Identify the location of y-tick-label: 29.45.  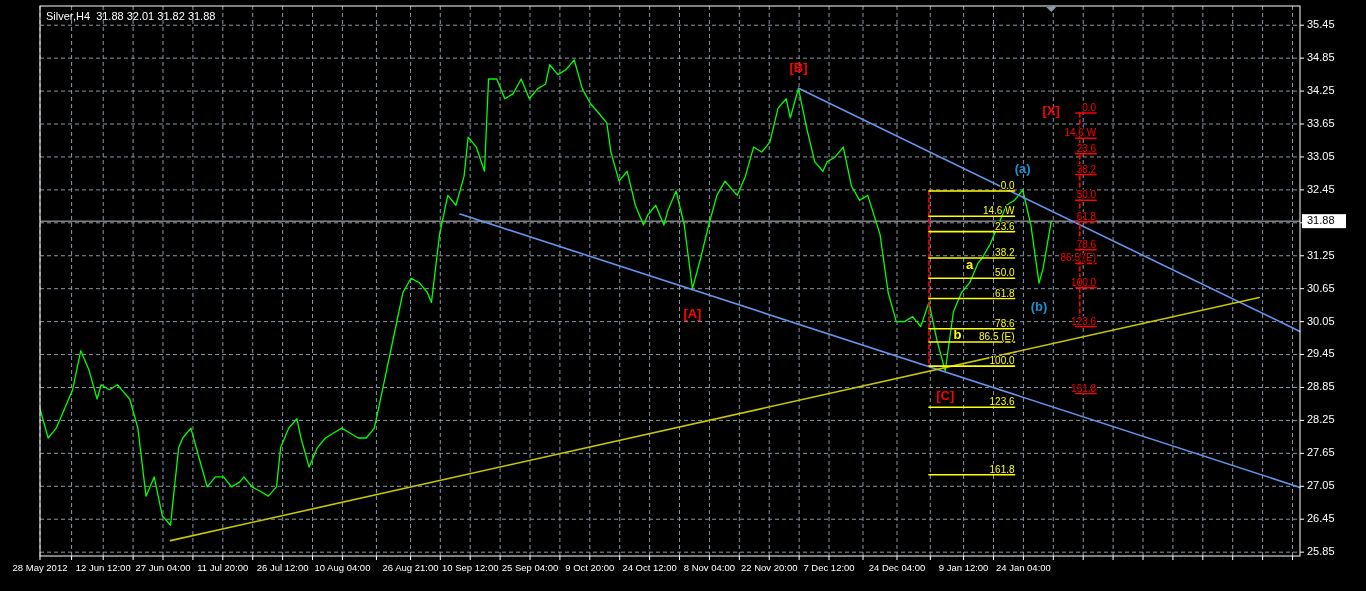
(1321, 353).